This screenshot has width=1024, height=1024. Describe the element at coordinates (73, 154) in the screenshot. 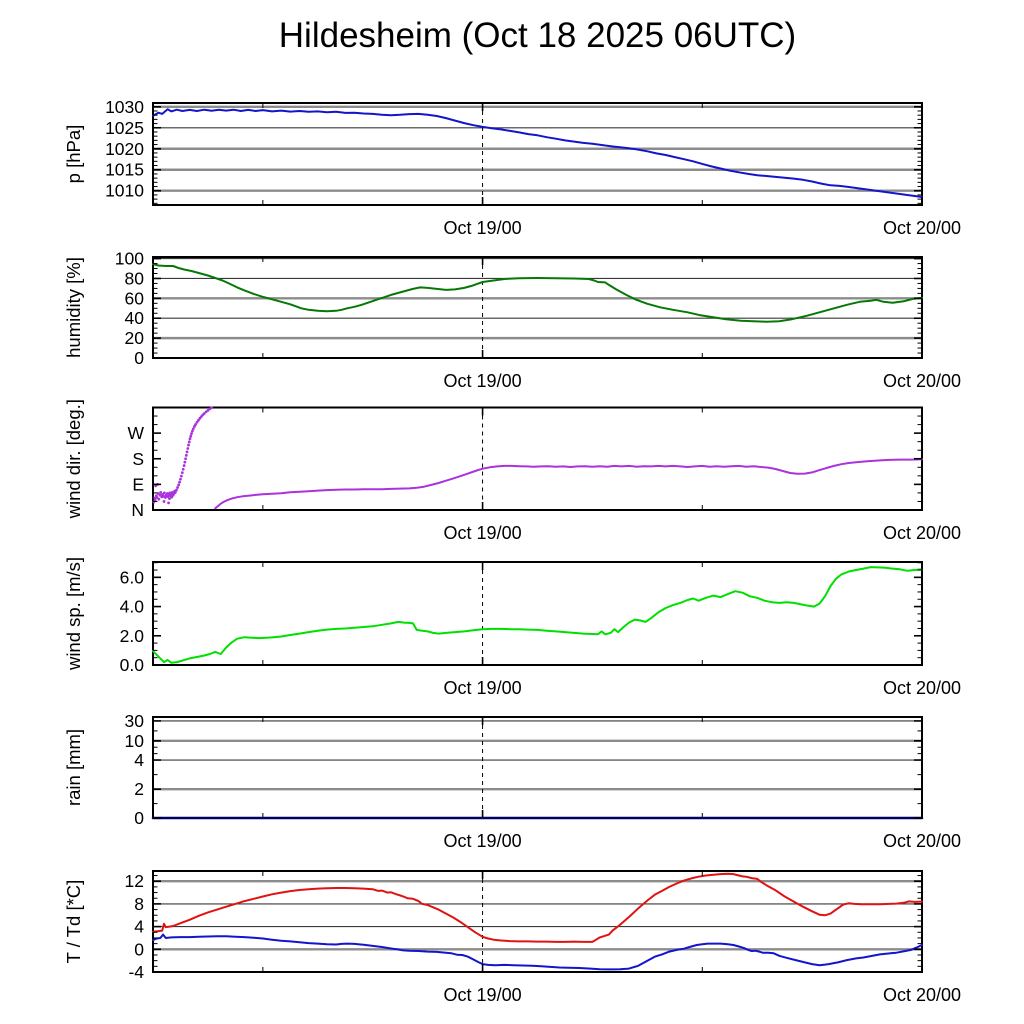

I see `y-axis-title-pressure: p [hPa]` at that location.